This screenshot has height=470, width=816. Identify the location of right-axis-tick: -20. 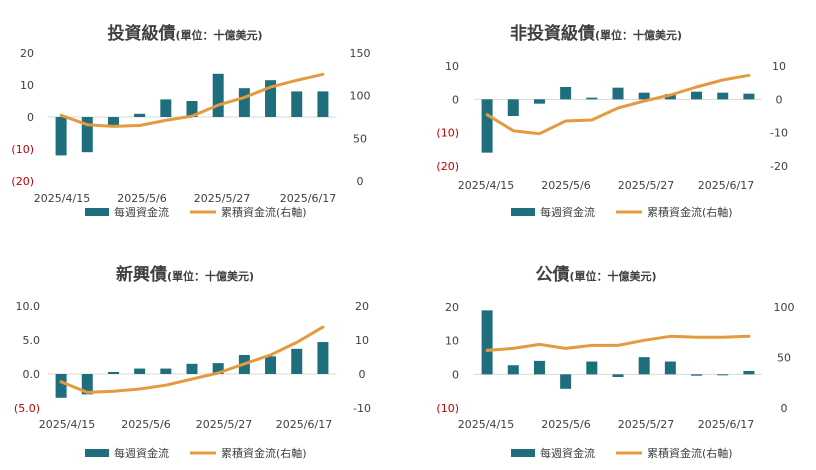
(779, 166).